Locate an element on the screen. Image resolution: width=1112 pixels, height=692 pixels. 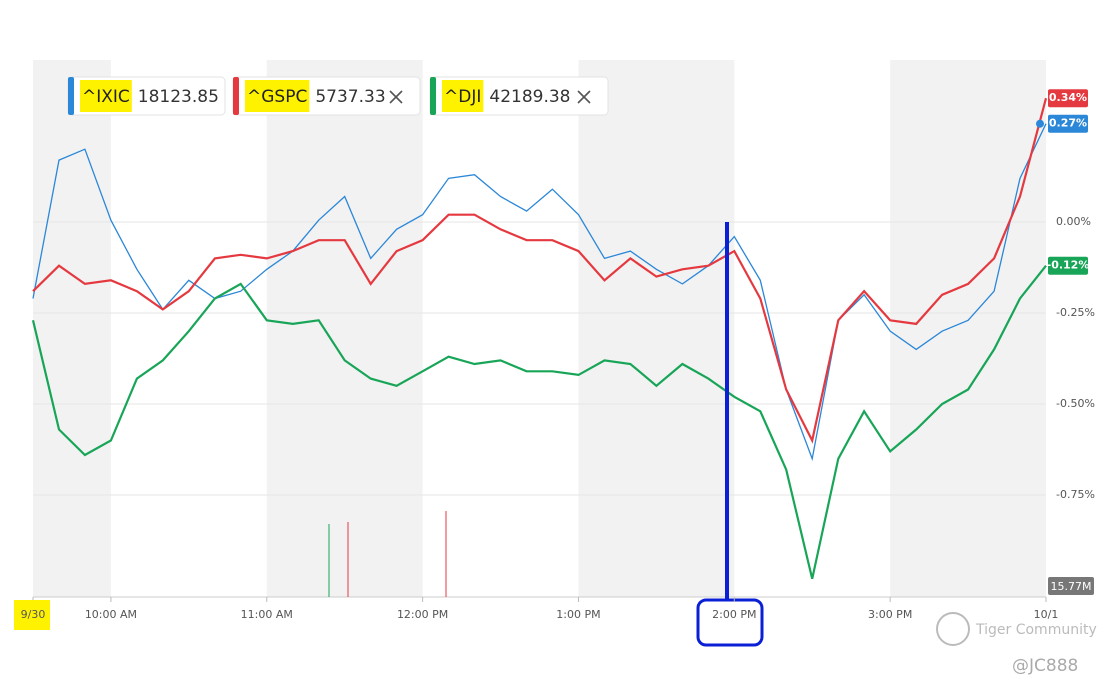
end-label: 0.27% is located at coordinates (1068, 123).